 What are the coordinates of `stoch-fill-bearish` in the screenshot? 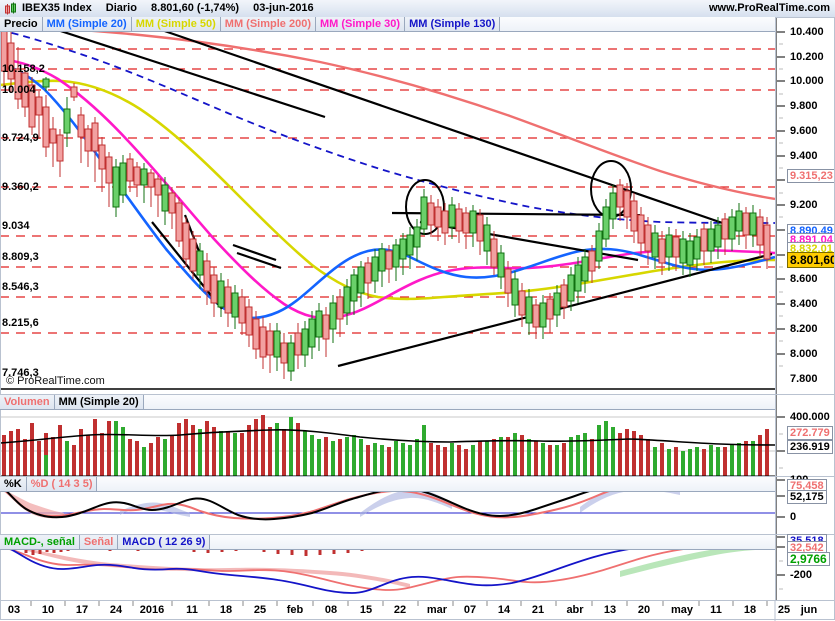 It's located at (32, 503).